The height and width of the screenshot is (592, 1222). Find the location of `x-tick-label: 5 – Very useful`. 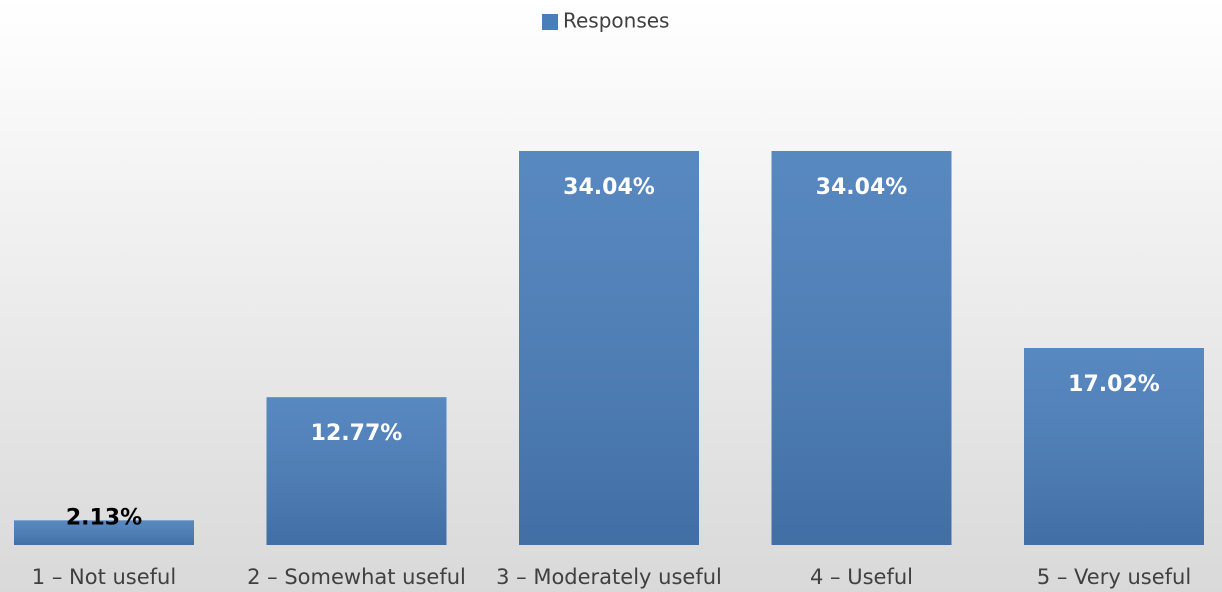

x-tick-label: 5 – Very useful is located at coordinates (1114, 577).